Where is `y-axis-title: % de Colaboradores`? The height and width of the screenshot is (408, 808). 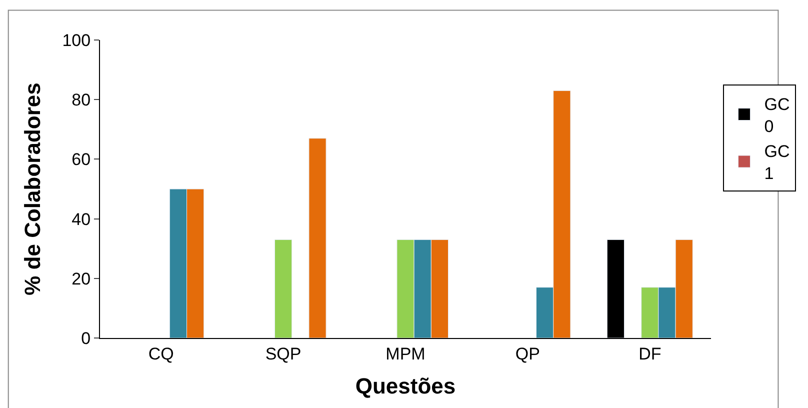 y-axis-title: % de Colaboradores is located at coordinates (33, 189).